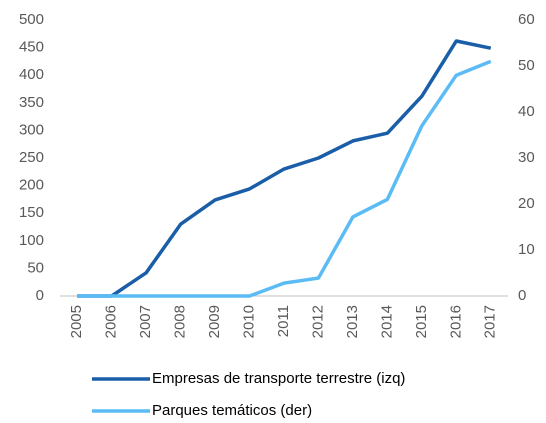 This screenshot has width=546, height=423. Describe the element at coordinates (283, 321) in the screenshot. I see `x-tick-label: 2011` at that location.